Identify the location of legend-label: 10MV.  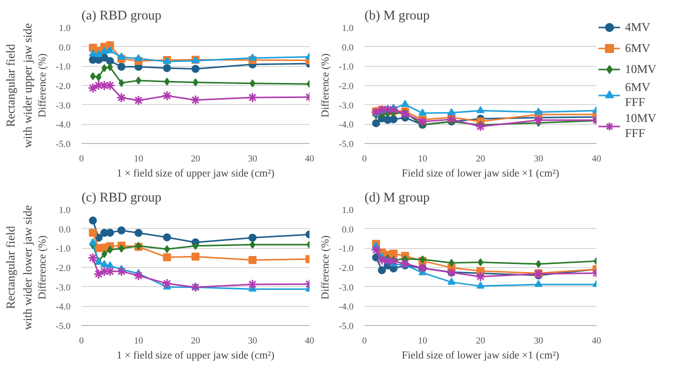
(641, 69).